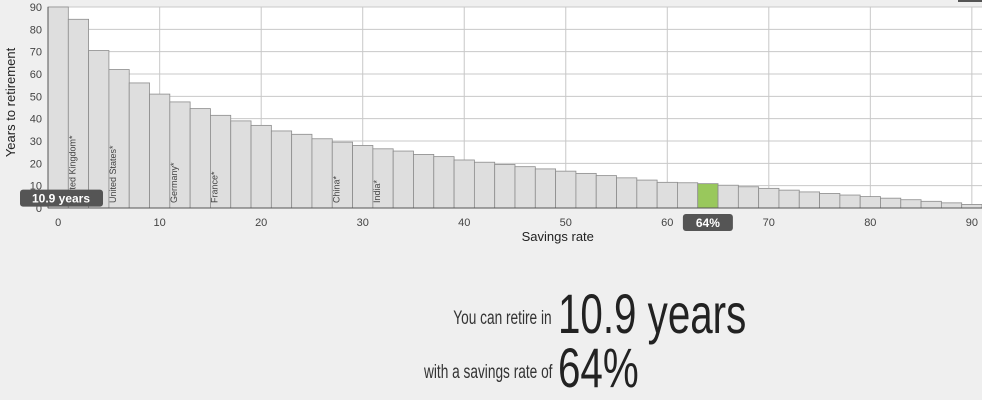  Describe the element at coordinates (72, 169) in the screenshot. I see `country-label: United Kingdom*` at that location.